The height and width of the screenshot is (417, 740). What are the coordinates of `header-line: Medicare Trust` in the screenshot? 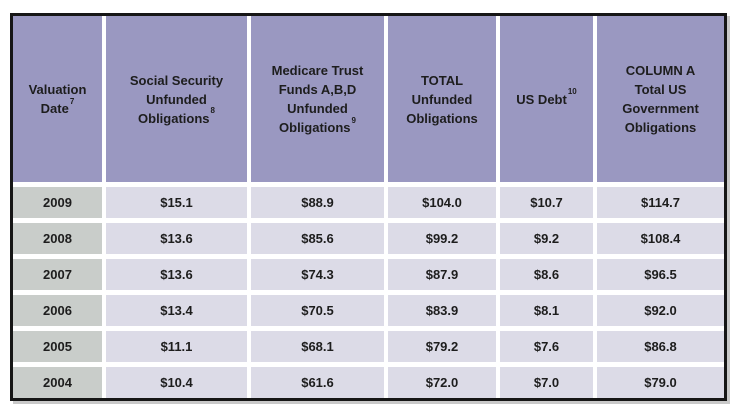 It's located at (317, 70).